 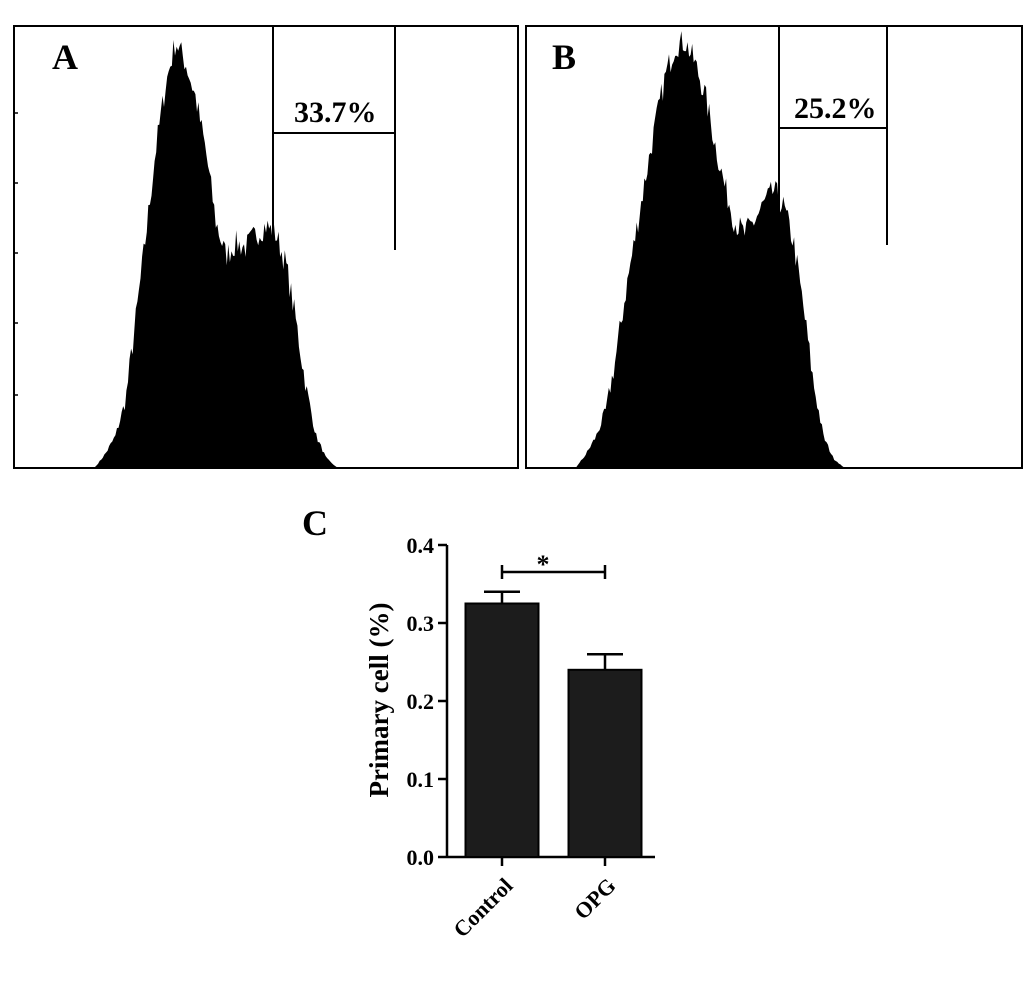 I want to click on y-tick-label: 0.1, so click(x=421, y=779).